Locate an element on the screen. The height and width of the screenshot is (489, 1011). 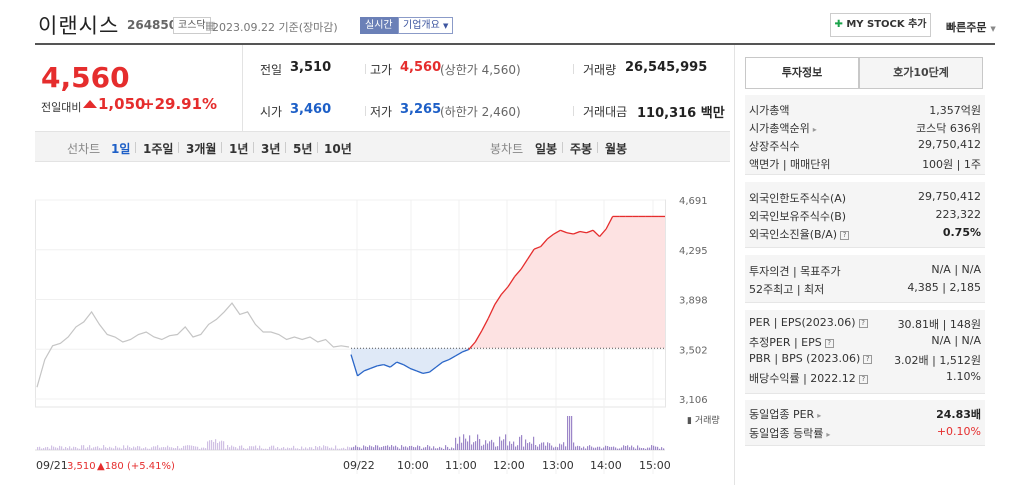
market-cap-rank-value: 코스닥 636위 is located at coordinates (948, 128).